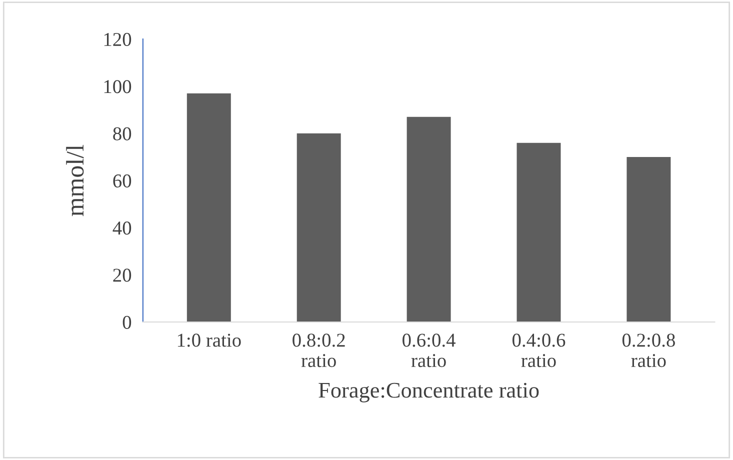 The height and width of the screenshot is (460, 733). Describe the element at coordinates (428, 392) in the screenshot. I see `x-axis-title: Forage:Concentrate ratio` at that location.